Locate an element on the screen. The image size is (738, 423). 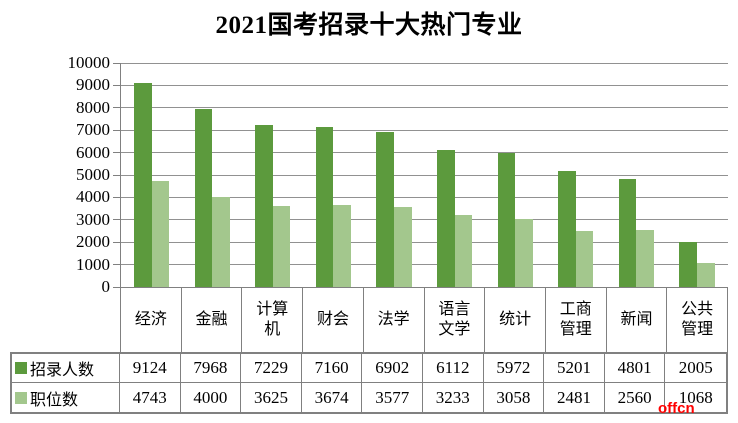
legend-item-recruits: 招录人数 is located at coordinates (66, 368).